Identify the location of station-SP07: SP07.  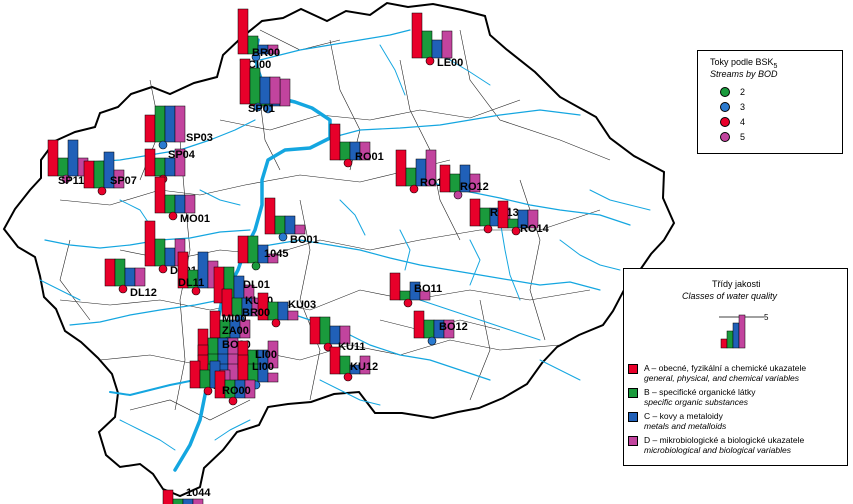
(110, 173).